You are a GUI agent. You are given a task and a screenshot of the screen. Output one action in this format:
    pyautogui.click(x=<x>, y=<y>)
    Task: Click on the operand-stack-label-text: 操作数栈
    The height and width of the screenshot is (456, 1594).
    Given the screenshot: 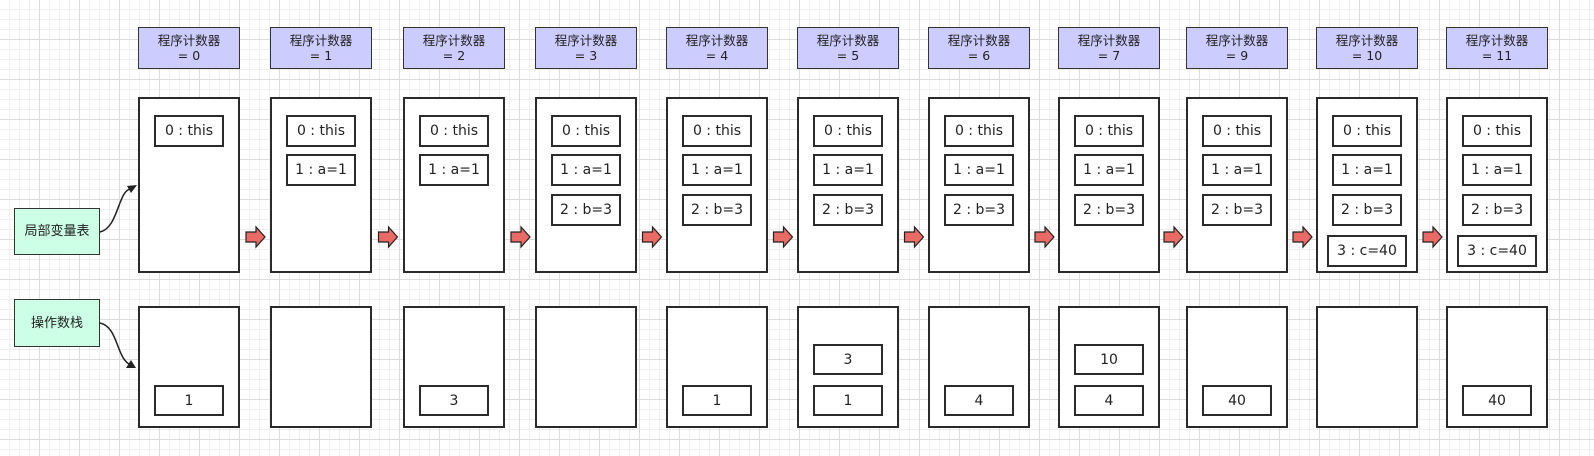 What is the action you would take?
    pyautogui.click(x=57, y=323)
    